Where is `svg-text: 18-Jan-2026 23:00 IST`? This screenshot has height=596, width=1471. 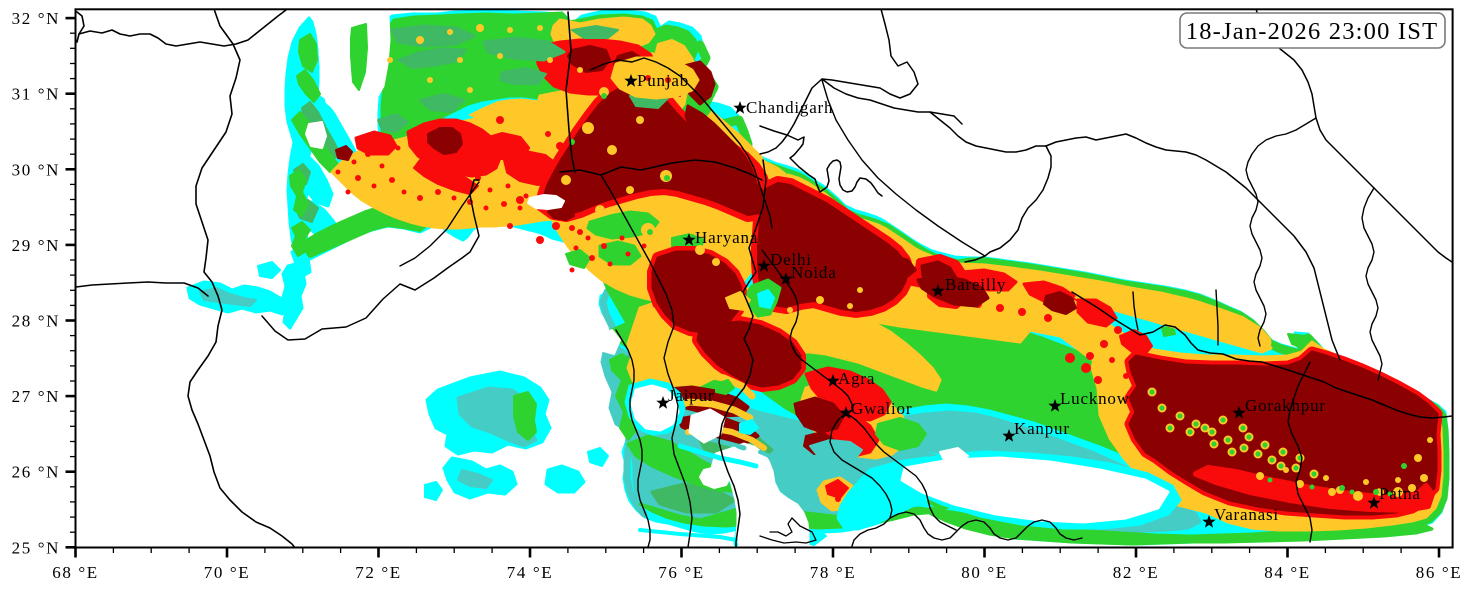
svg-text: 18-Jan-2026 23:00 IST is located at coordinates (1312, 31).